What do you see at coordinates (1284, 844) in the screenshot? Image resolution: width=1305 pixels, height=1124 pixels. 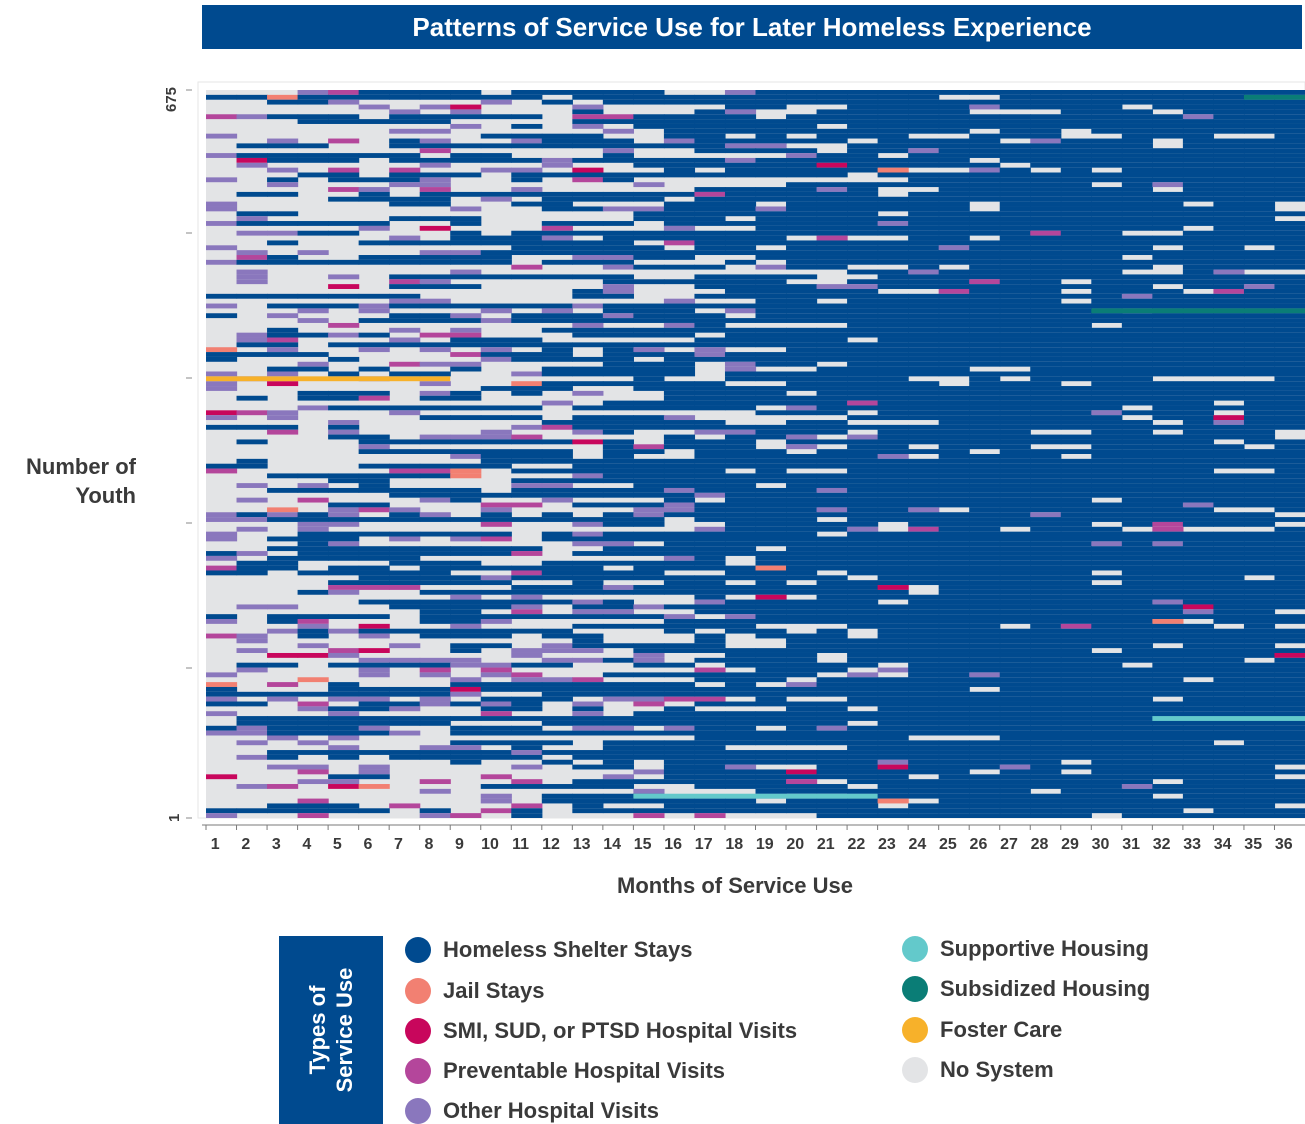 I see `x-tick-label: 36` at bounding box center [1284, 844].